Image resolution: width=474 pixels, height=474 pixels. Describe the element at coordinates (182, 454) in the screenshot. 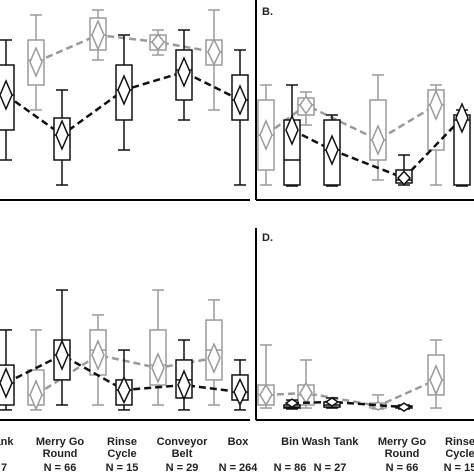

I see `x-tick-label: Belt` at that location.